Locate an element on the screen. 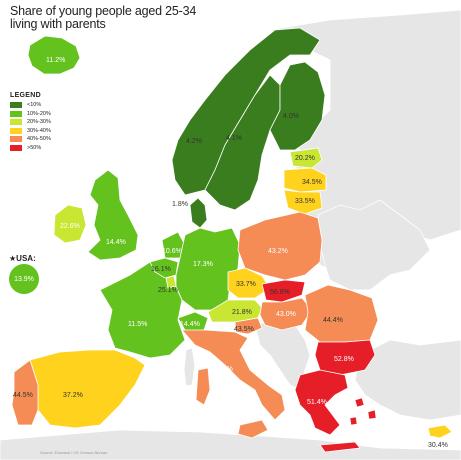 This screenshot has width=461, height=460. label-norway: 4.2% is located at coordinates (194, 141).